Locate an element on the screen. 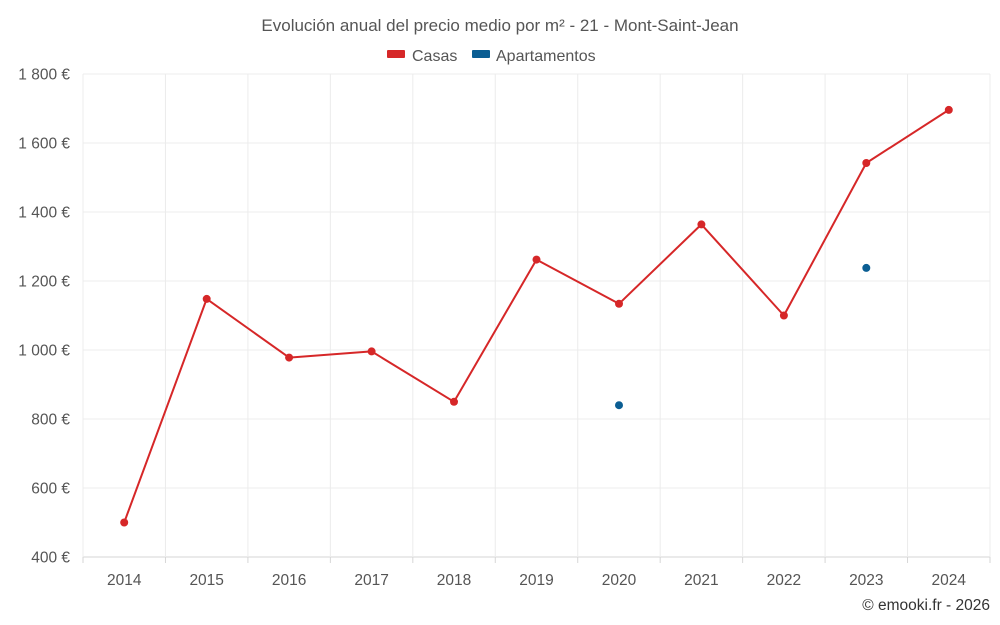 This screenshot has width=1000, height=625. legend: Casas Apartamentos is located at coordinates (491, 56).